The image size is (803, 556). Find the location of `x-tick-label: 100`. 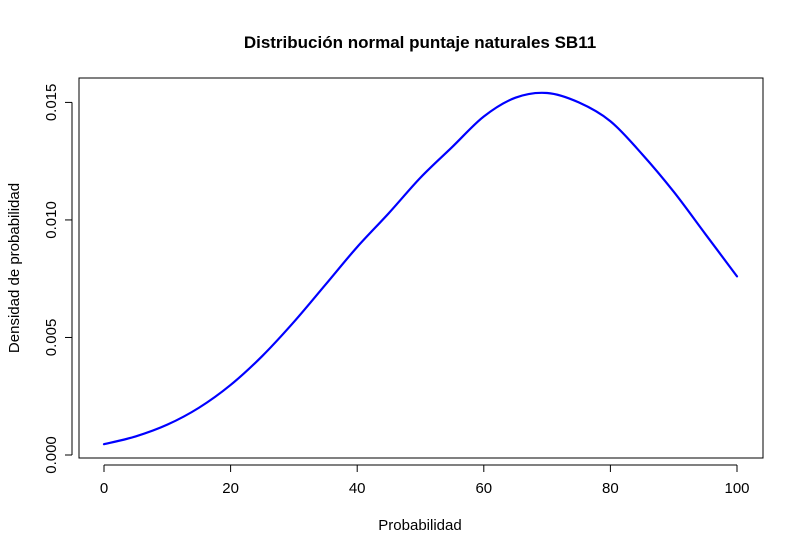

x-tick-label: 100 is located at coordinates (736, 488).